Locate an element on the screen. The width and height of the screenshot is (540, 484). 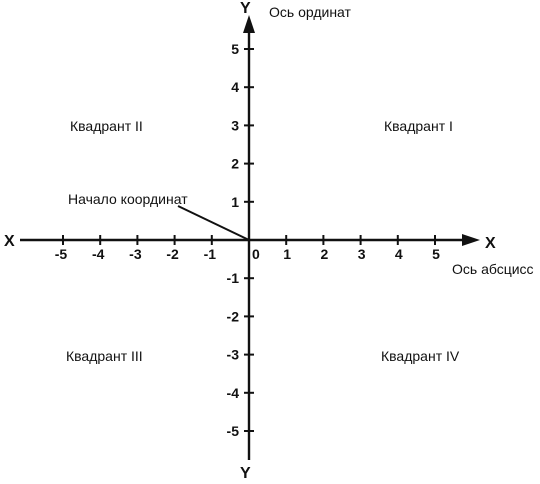
x-tick-label: 4 is located at coordinates (399, 254).